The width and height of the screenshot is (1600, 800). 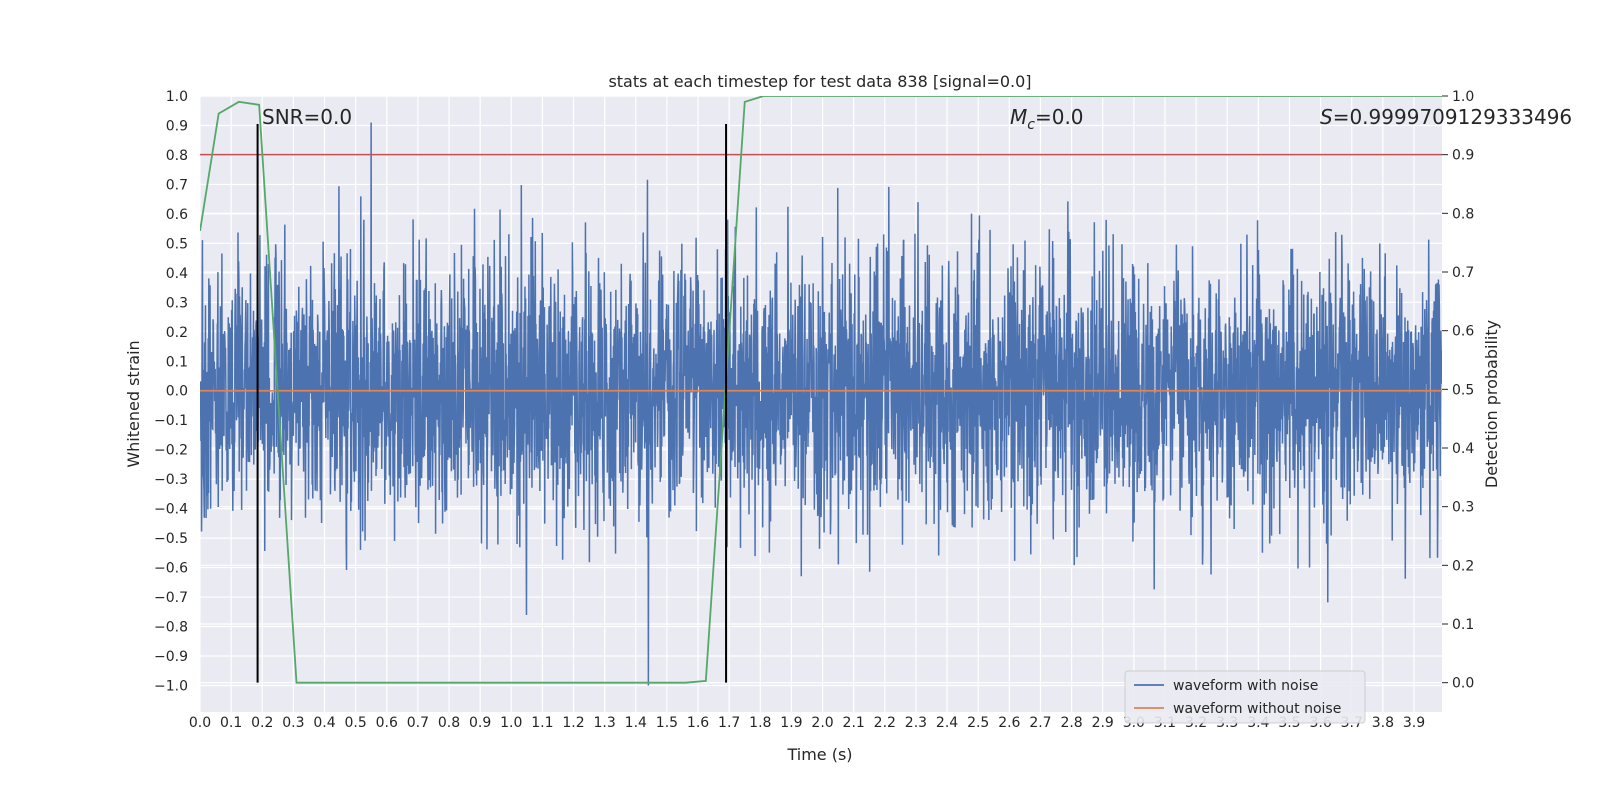 What do you see at coordinates (1491, 404) in the screenshot?
I see `y2-axis-label: Detection probability` at bounding box center [1491, 404].